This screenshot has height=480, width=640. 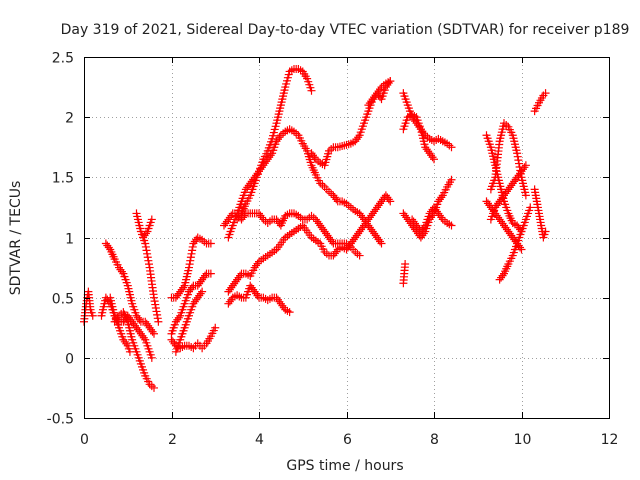 I want to click on x-tick-label: 0, so click(x=84, y=440).